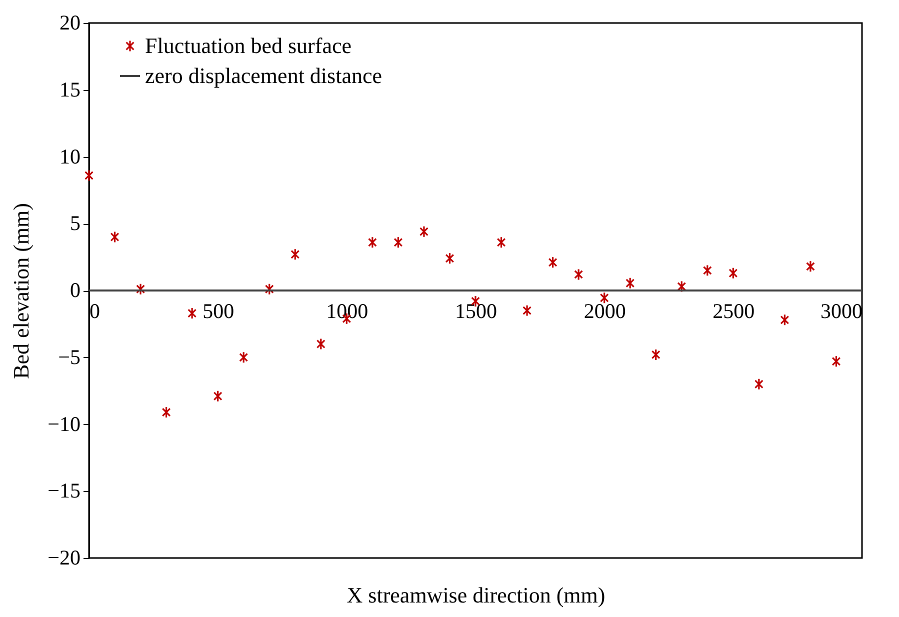  Describe the element at coordinates (95, 311) in the screenshot. I see `x-tick-label: 0` at that location.